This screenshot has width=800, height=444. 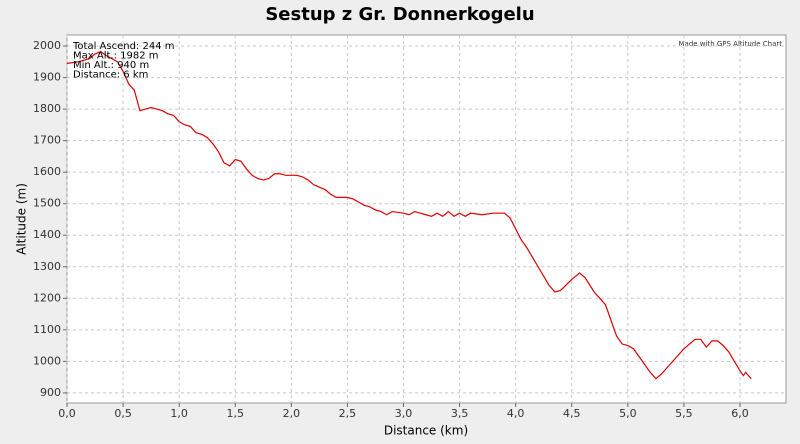 What do you see at coordinates (47, 45) in the screenshot?
I see `y-tick-label: 2000` at bounding box center [47, 45].